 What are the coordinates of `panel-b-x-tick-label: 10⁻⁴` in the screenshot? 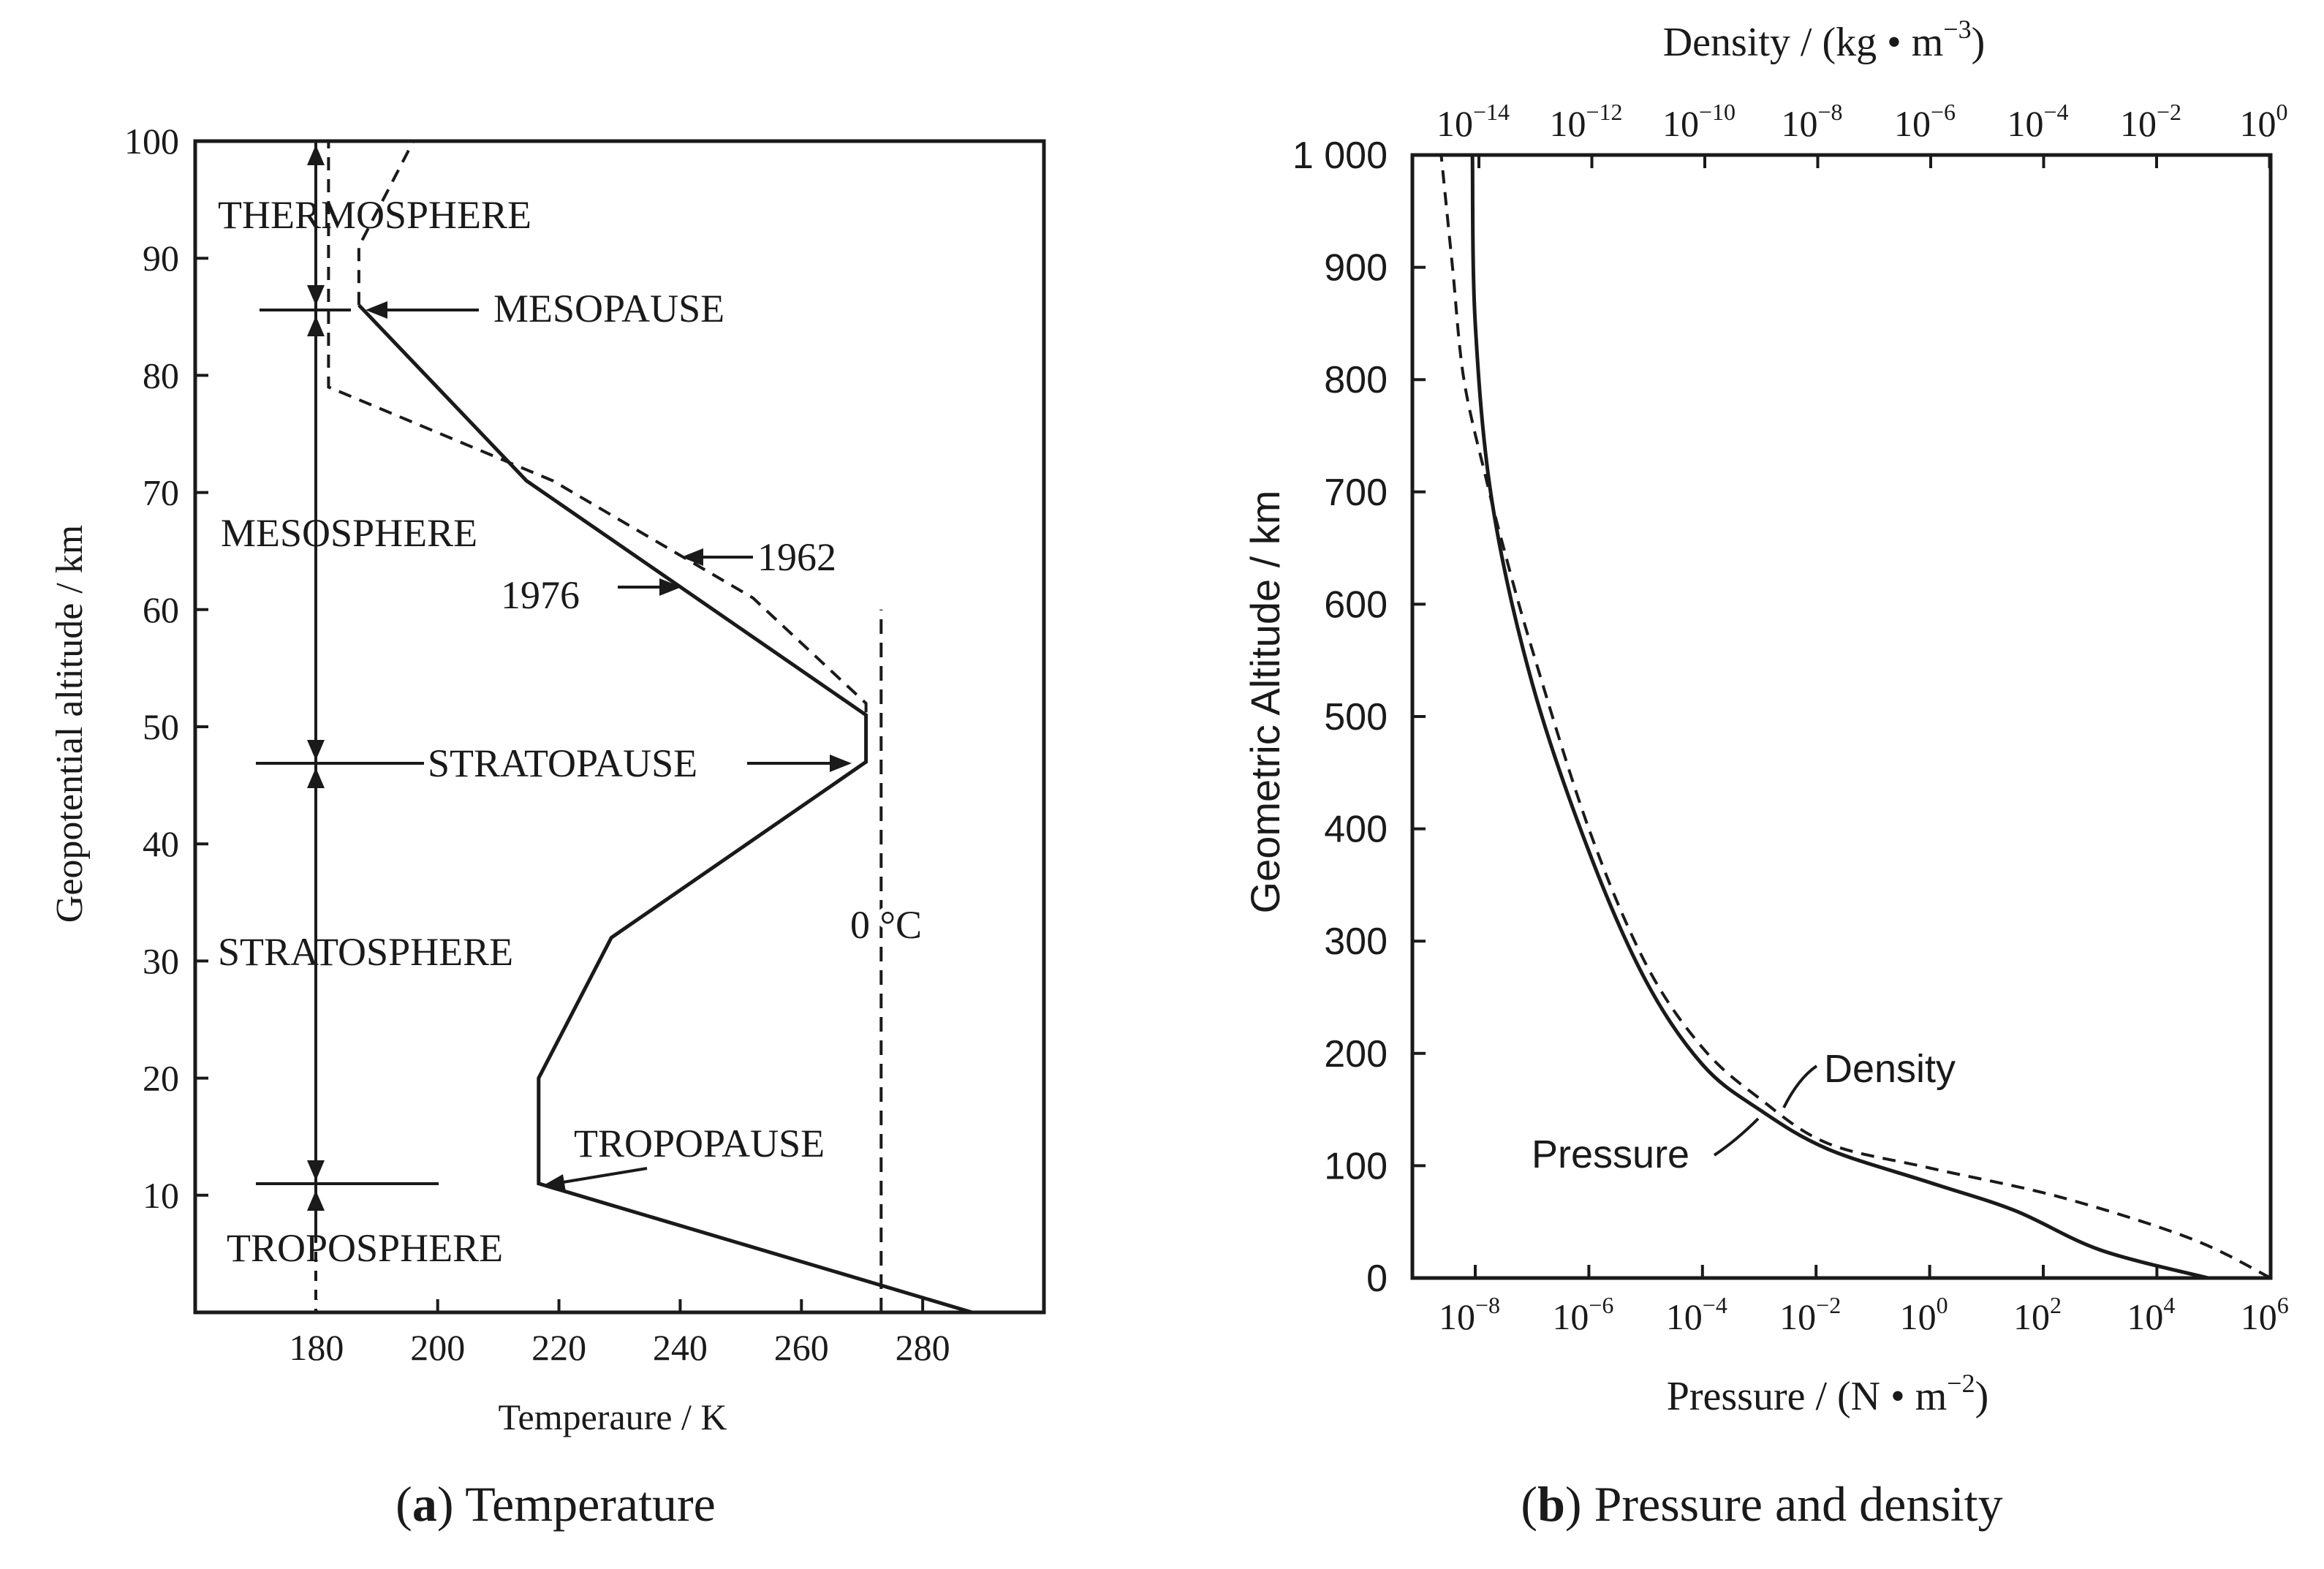 It's located at (1696, 1315).